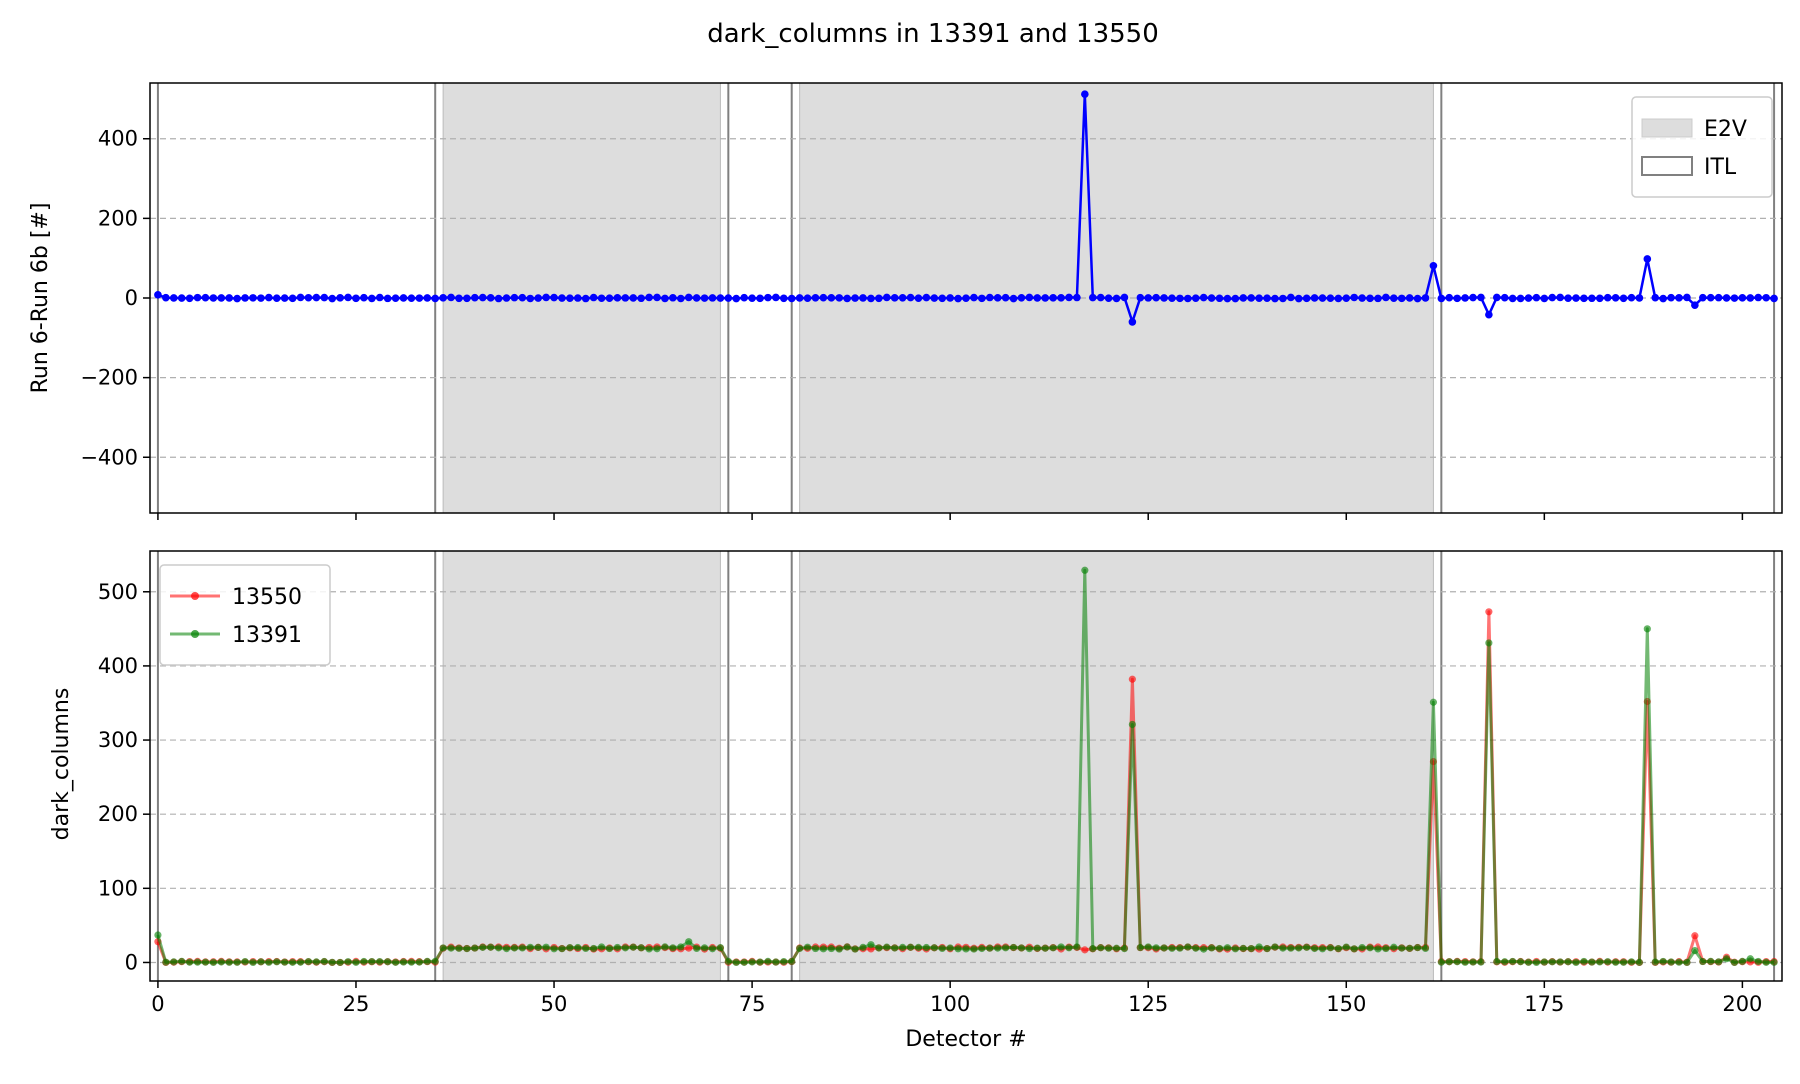 Image resolution: width=1800 pixels, height=1084 pixels. I want to click on y-tick-label: 400, so click(118, 139).